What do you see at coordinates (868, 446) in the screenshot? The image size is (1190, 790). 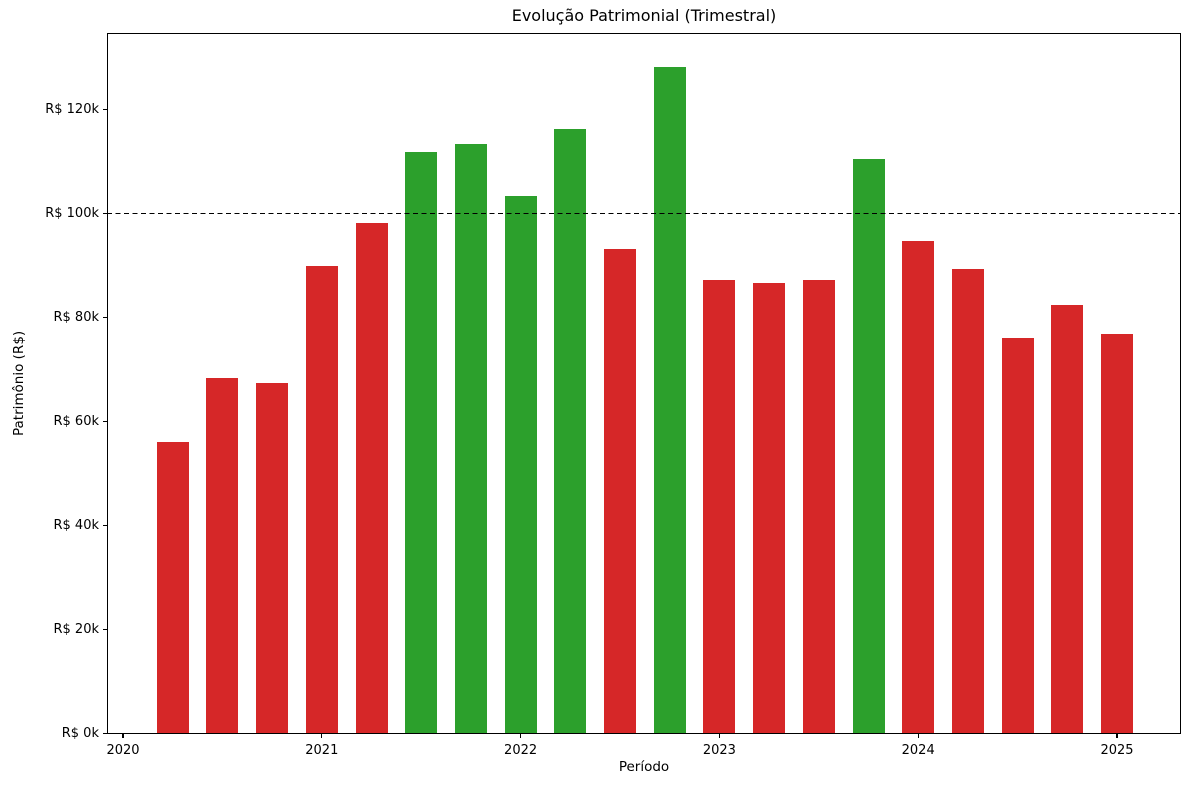 I see `bar-2023-Q4` at bounding box center [868, 446].